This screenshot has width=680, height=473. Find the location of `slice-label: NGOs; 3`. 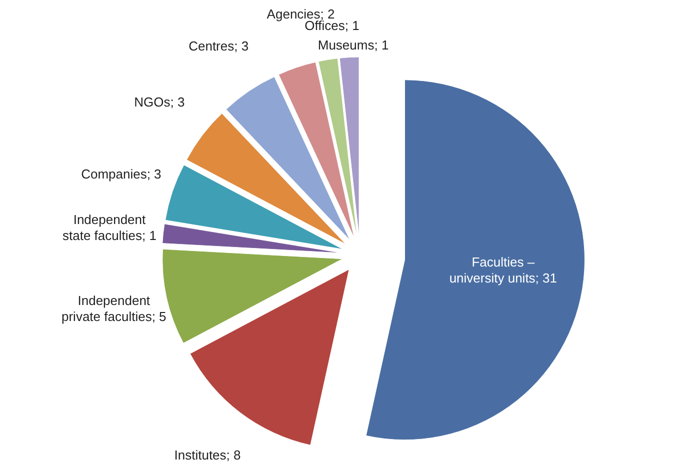

slice-label: NGOs; 3 is located at coordinates (159, 102).